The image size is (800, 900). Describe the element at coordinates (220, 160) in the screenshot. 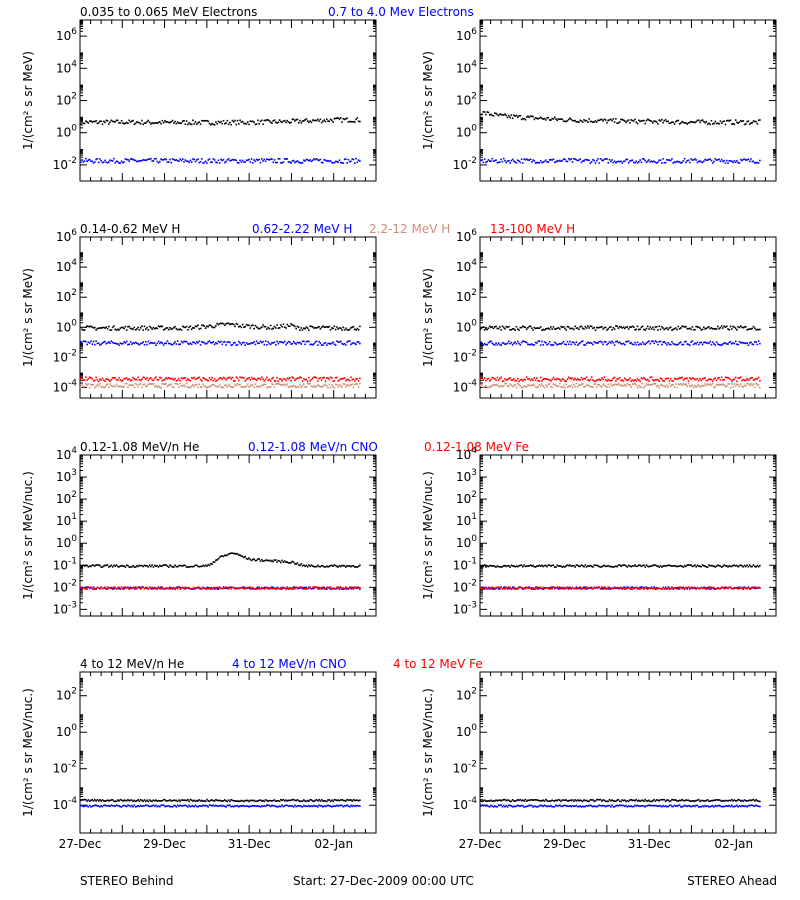

I see `series-0-7-to-4-0-mev-electrons` at that location.